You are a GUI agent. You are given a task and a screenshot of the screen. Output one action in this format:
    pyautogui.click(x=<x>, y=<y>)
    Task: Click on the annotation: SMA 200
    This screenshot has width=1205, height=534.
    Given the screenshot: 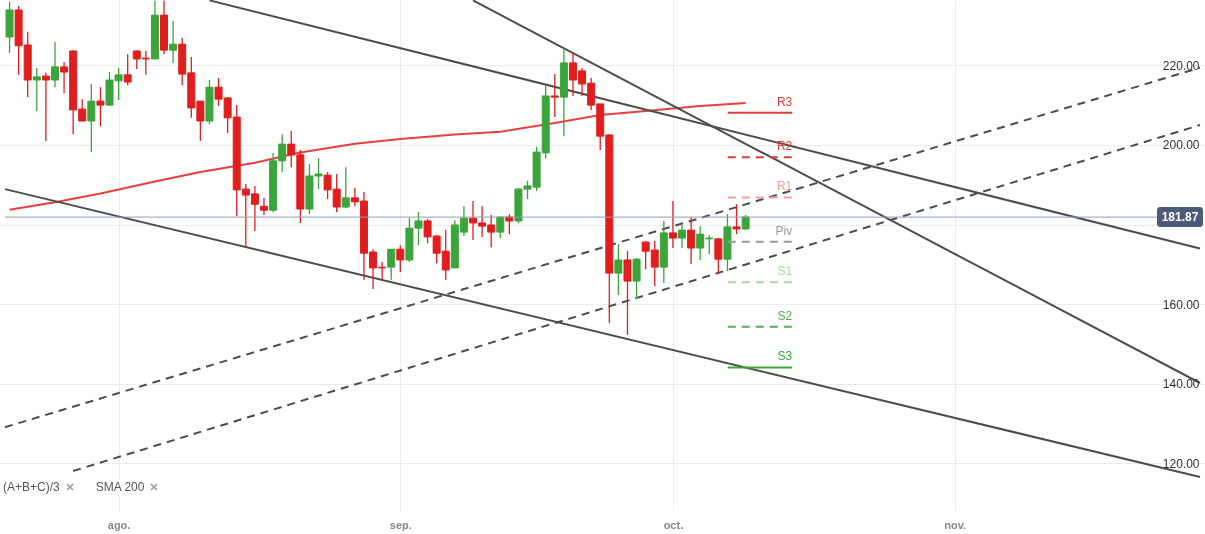 What is the action you would take?
    pyautogui.click(x=120, y=487)
    